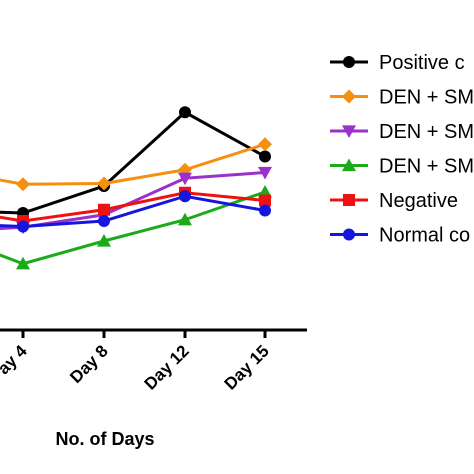 This screenshot has height=474, width=474. Describe the element at coordinates (15, 359) in the screenshot. I see `x-tick-label: ay 4` at that location.